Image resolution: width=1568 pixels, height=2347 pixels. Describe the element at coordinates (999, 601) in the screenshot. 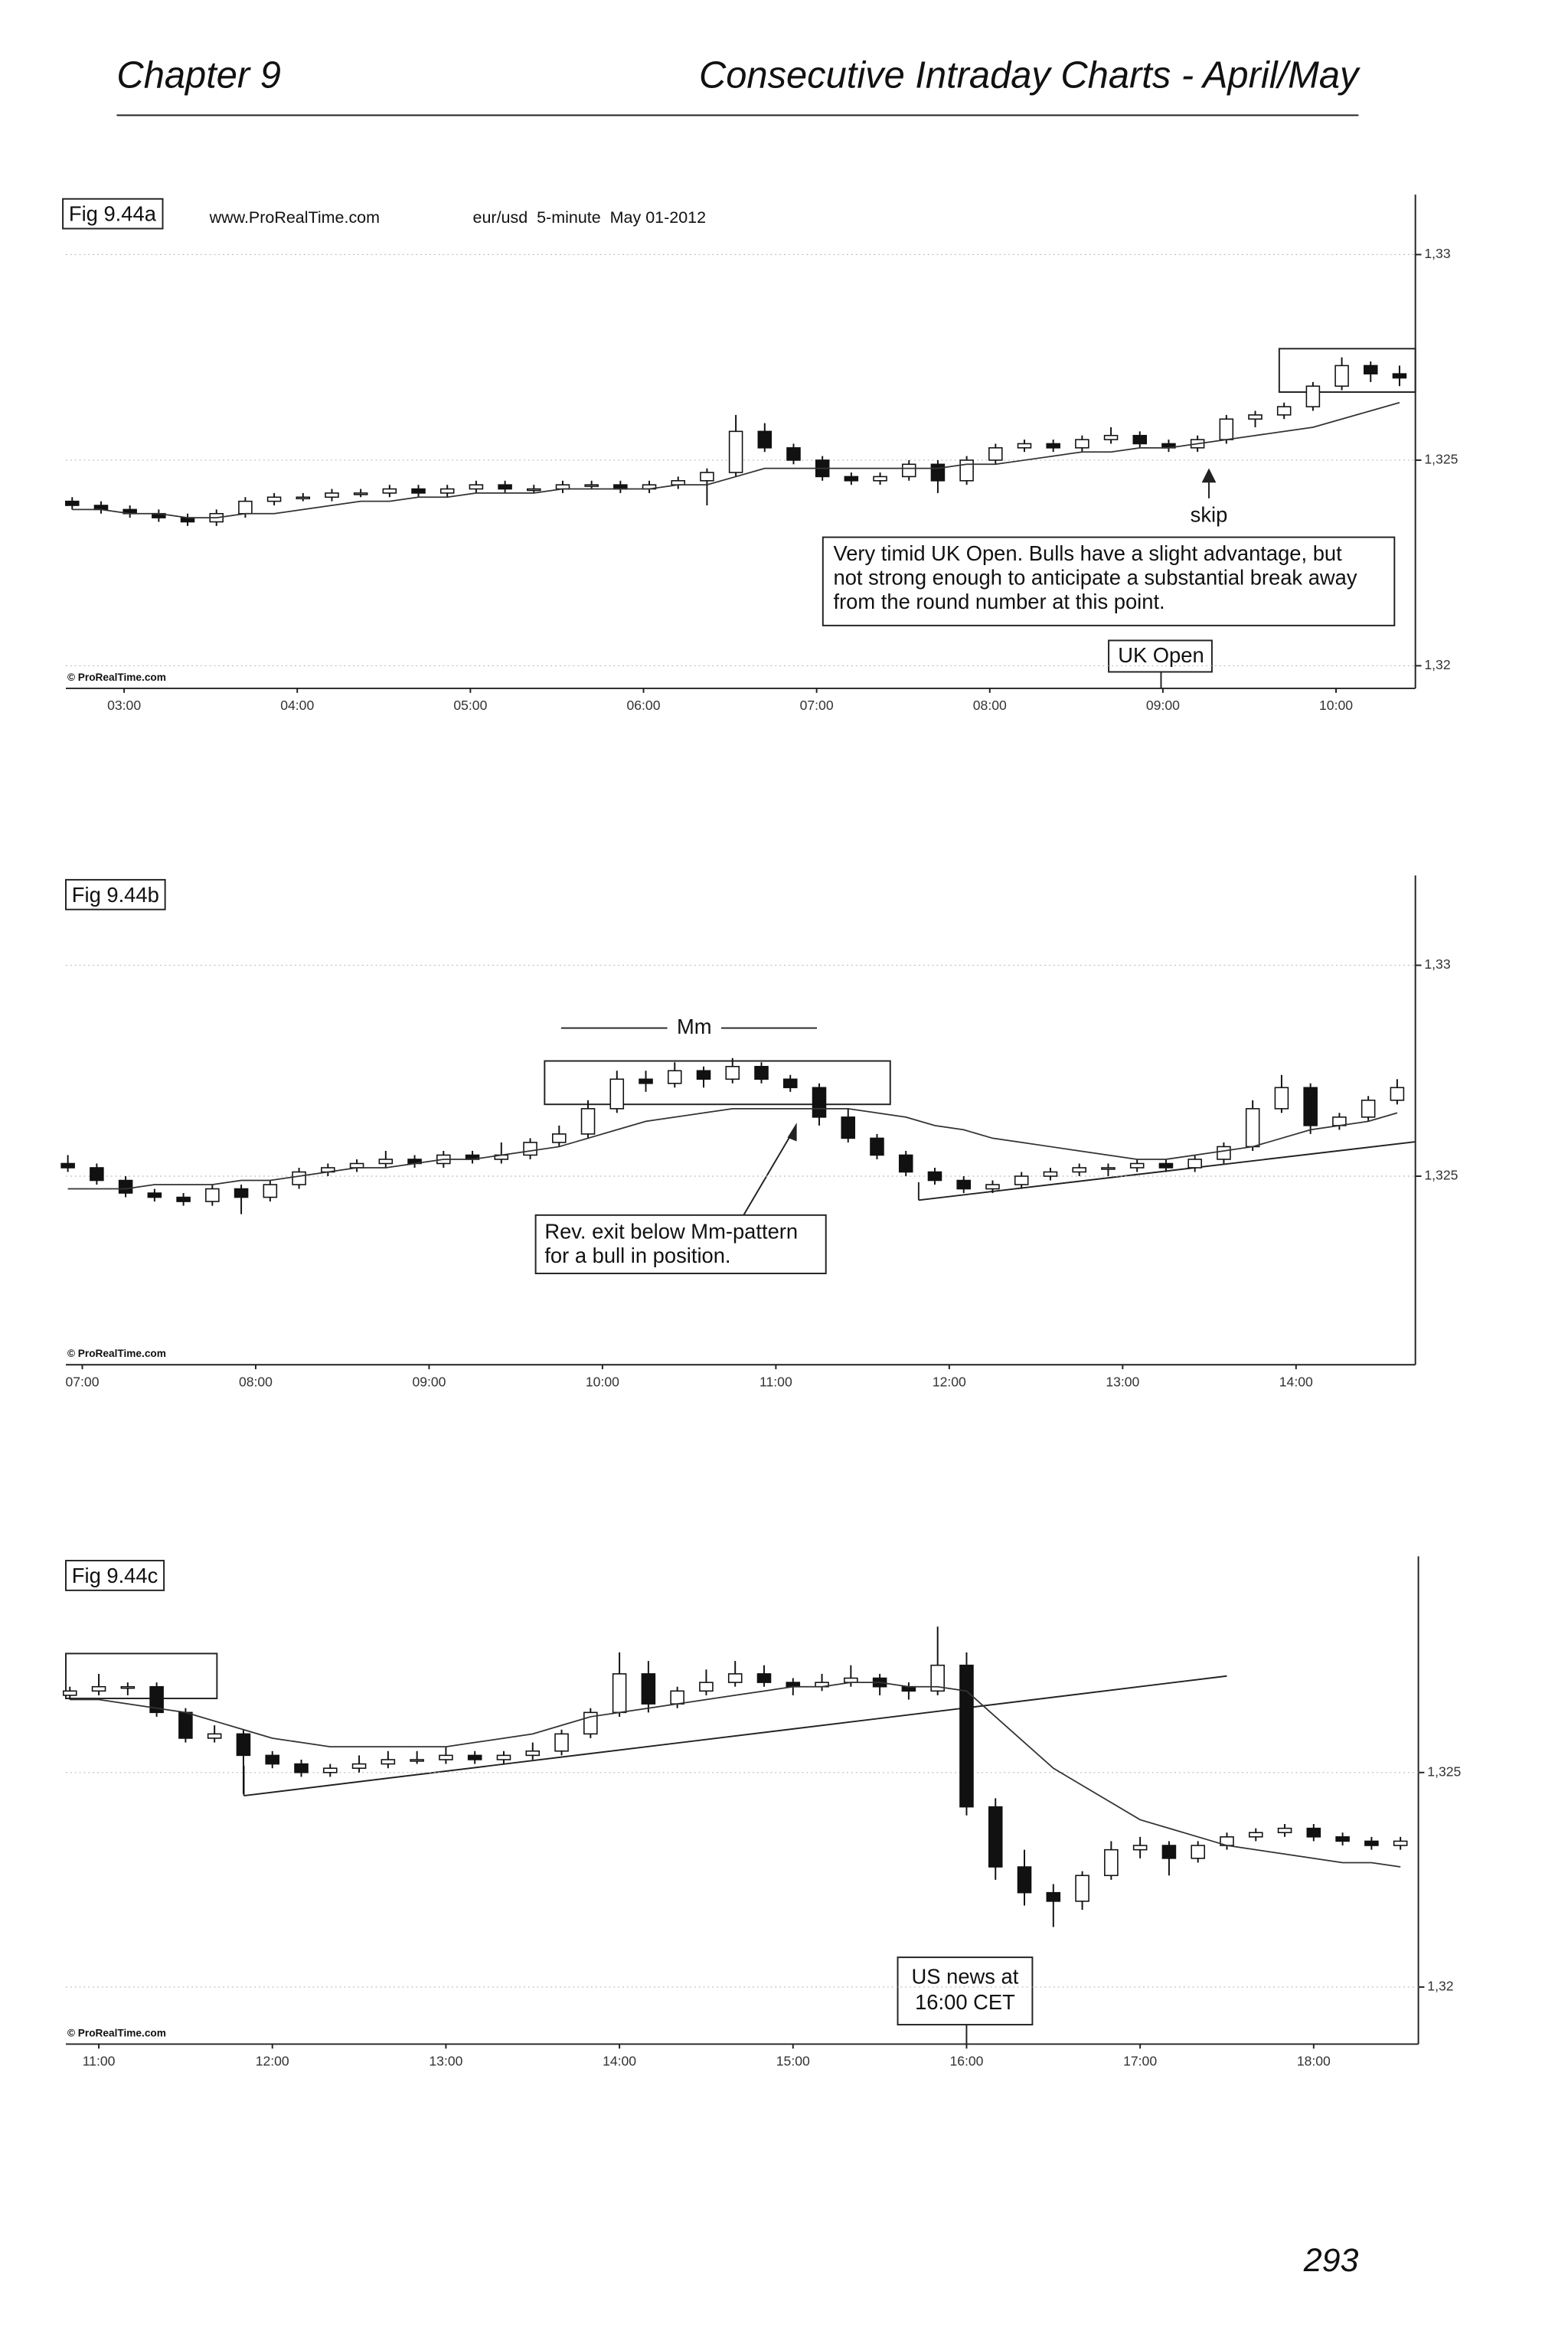

I see `annotation: from the round number at this point.` at that location.